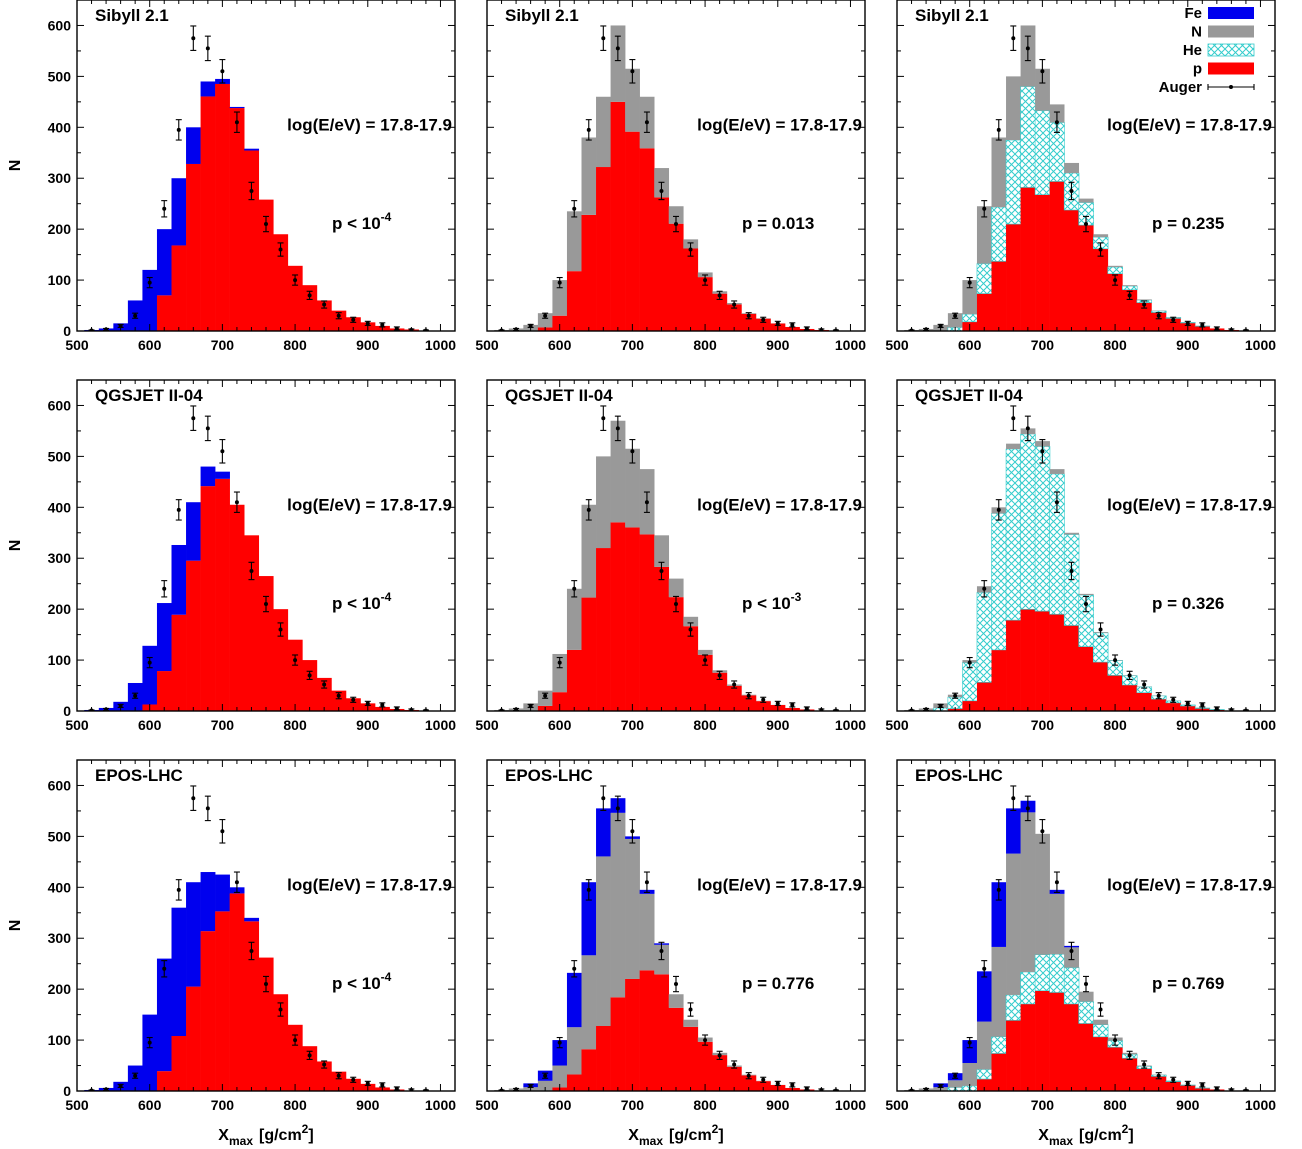  What do you see at coordinates (1188, 983) in the screenshot?
I see `p-value-label: p = 0.769` at bounding box center [1188, 983].